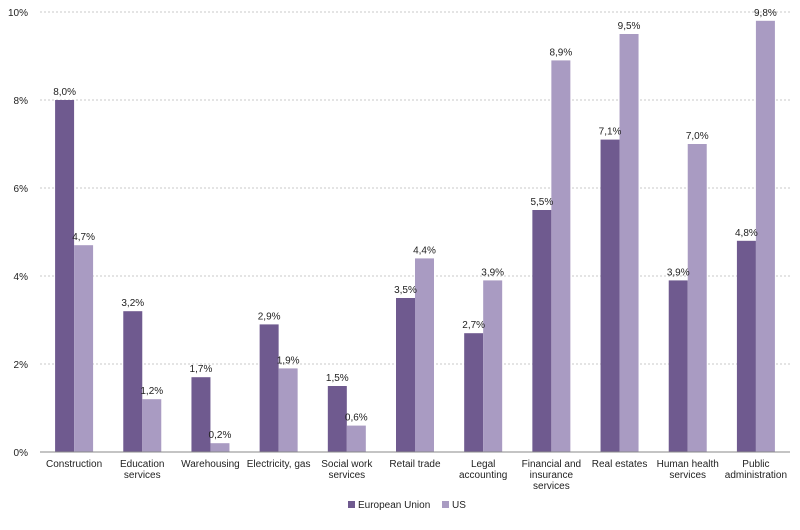 The width and height of the screenshot is (800, 530). What do you see at coordinates (560, 52) in the screenshot?
I see `data-label: 8,9%` at bounding box center [560, 52].